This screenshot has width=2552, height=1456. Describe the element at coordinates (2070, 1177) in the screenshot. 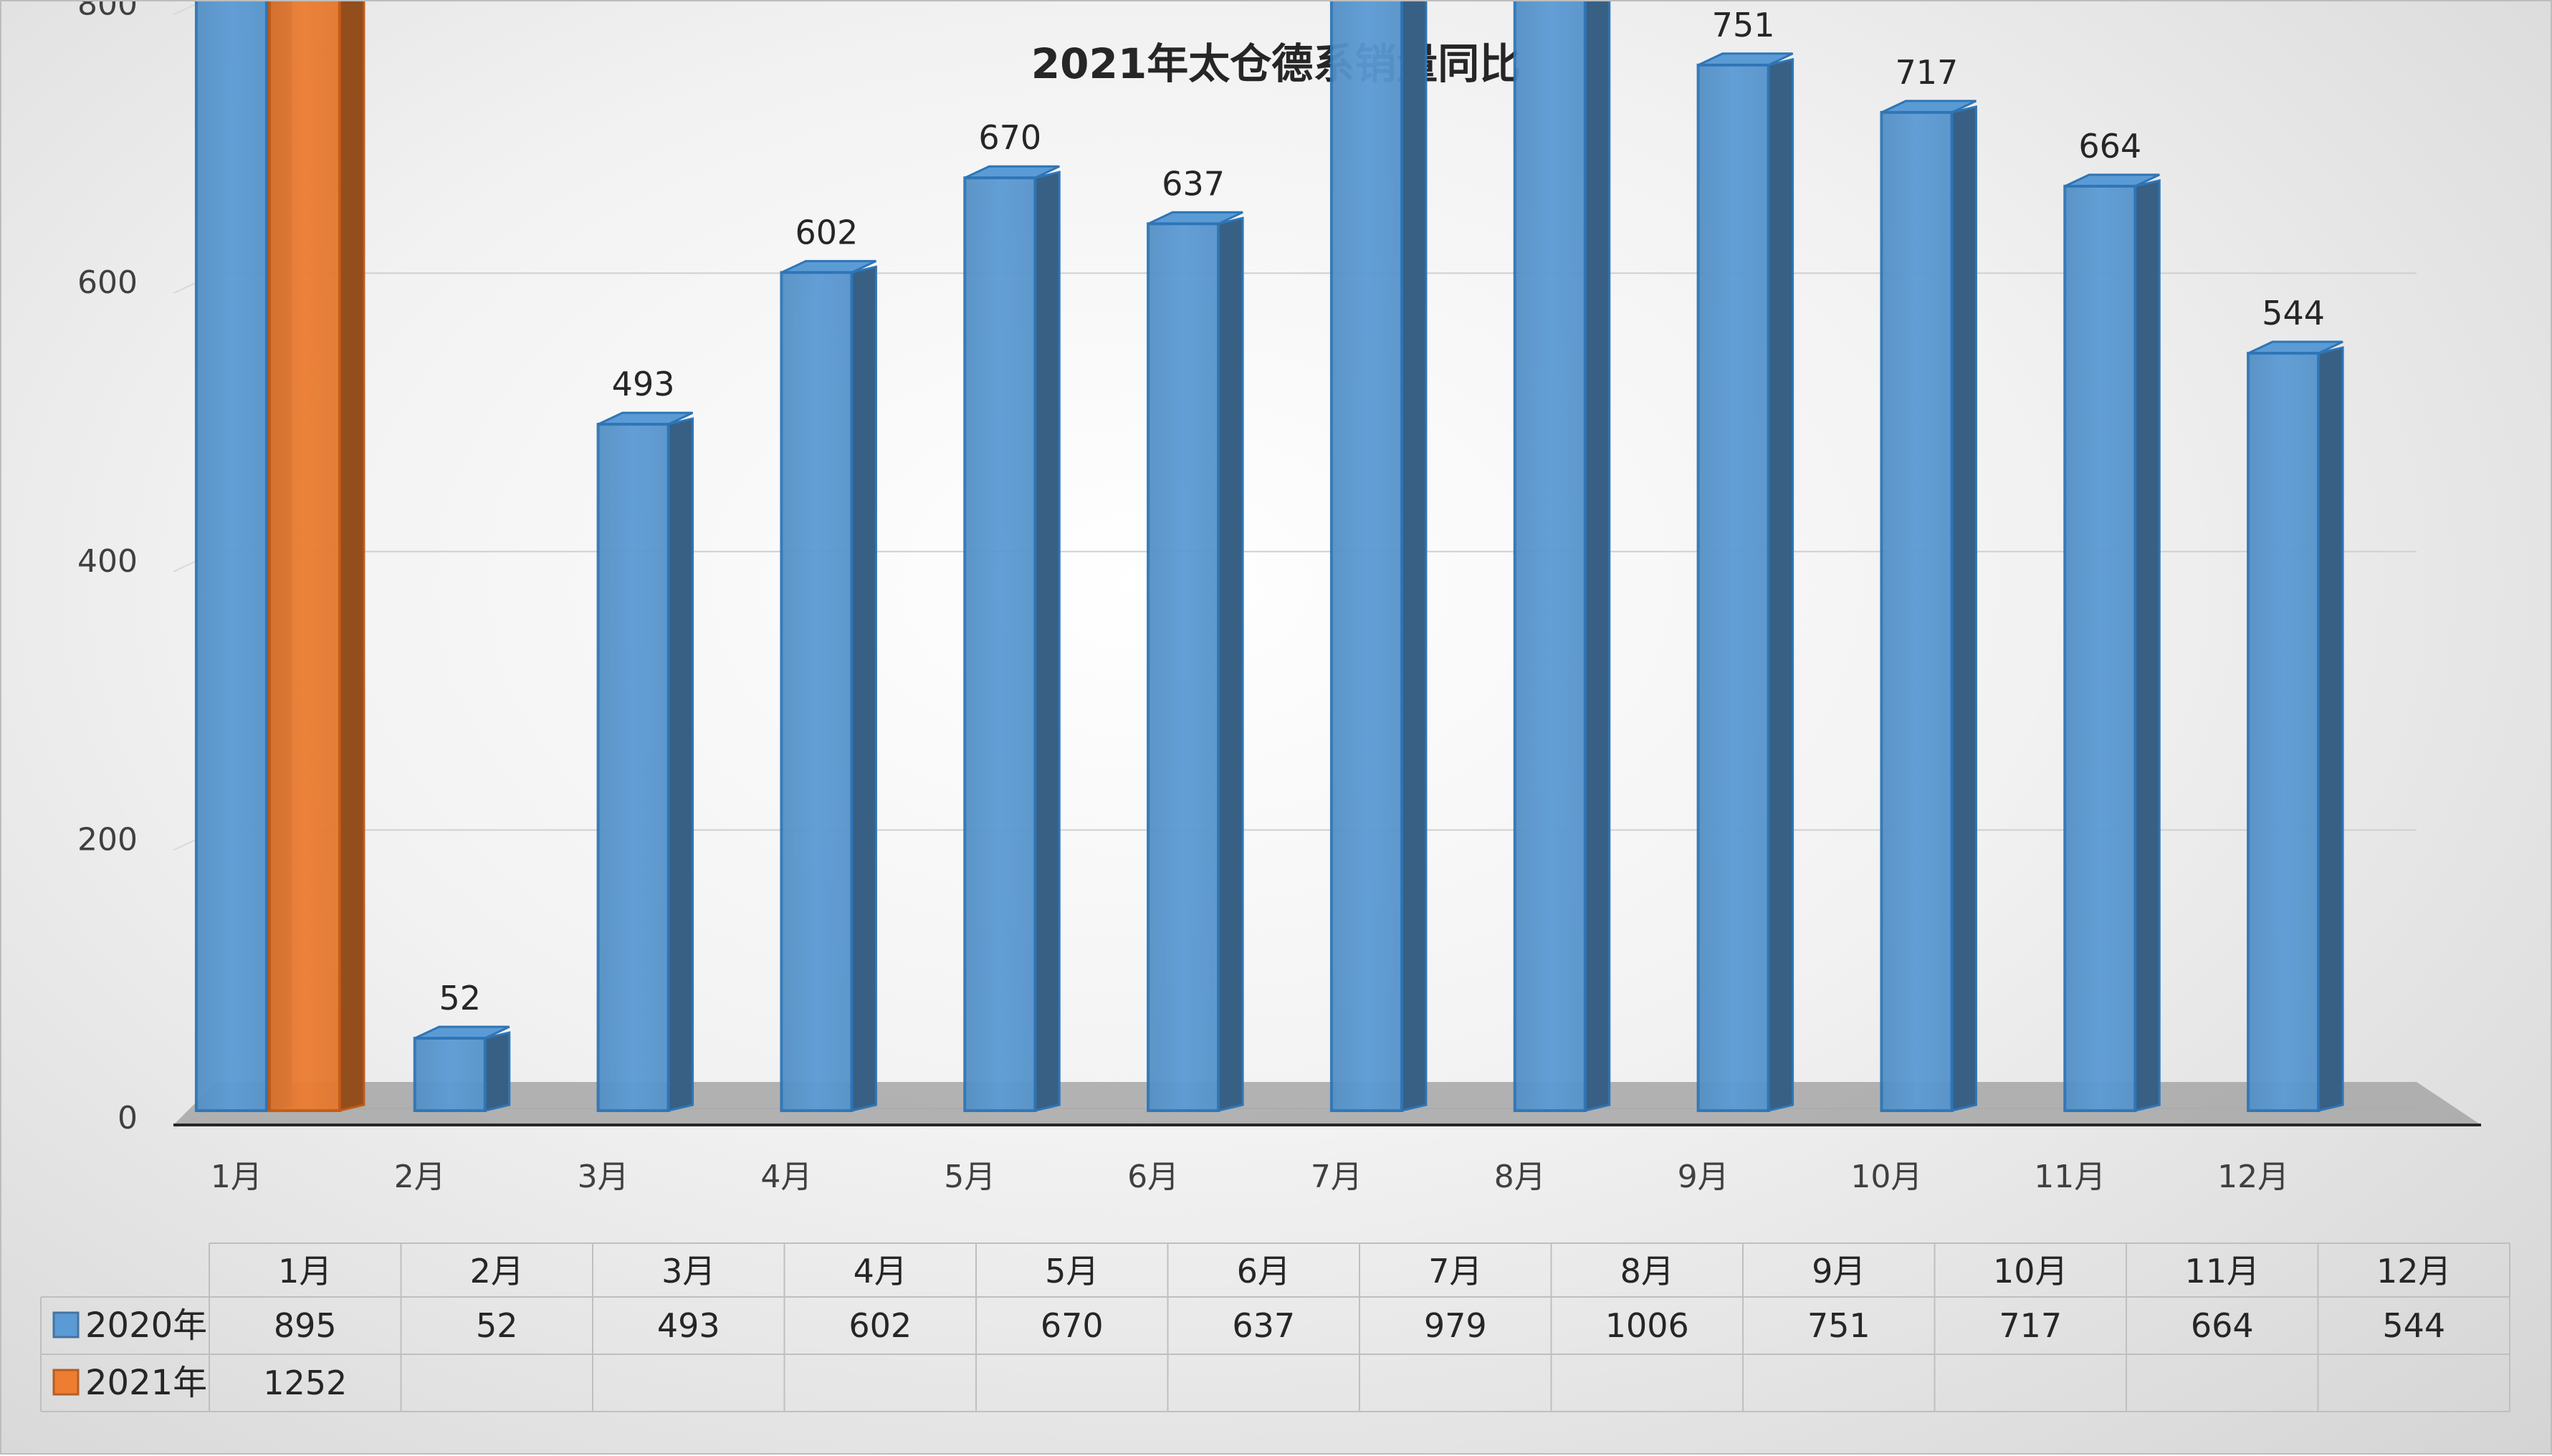

I see `x-tick-label: 11月` at that location.